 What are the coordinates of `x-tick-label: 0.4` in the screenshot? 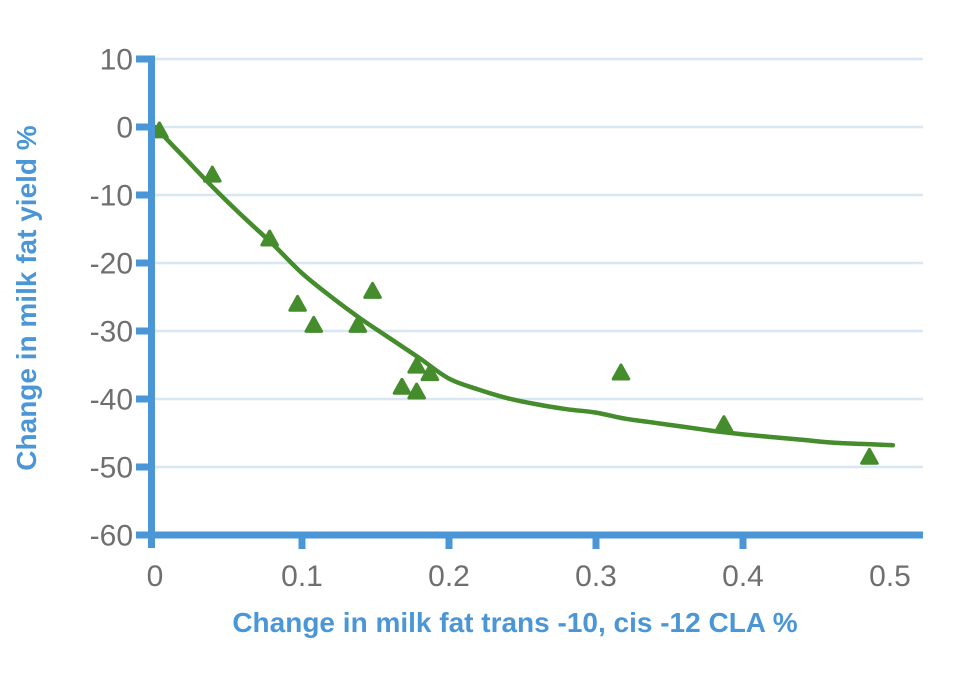 It's located at (743, 576).